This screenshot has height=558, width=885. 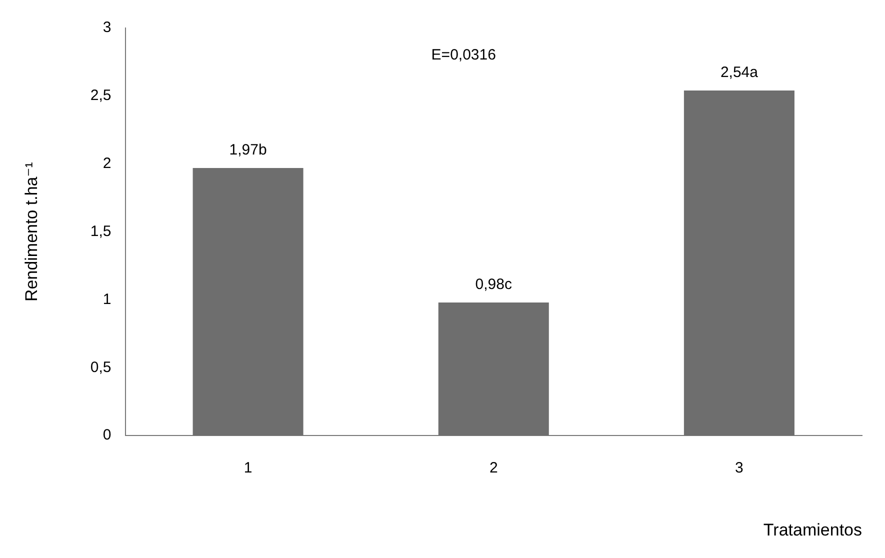 What do you see at coordinates (101, 95) in the screenshot?
I see `y-tick-label: 2,5` at bounding box center [101, 95].